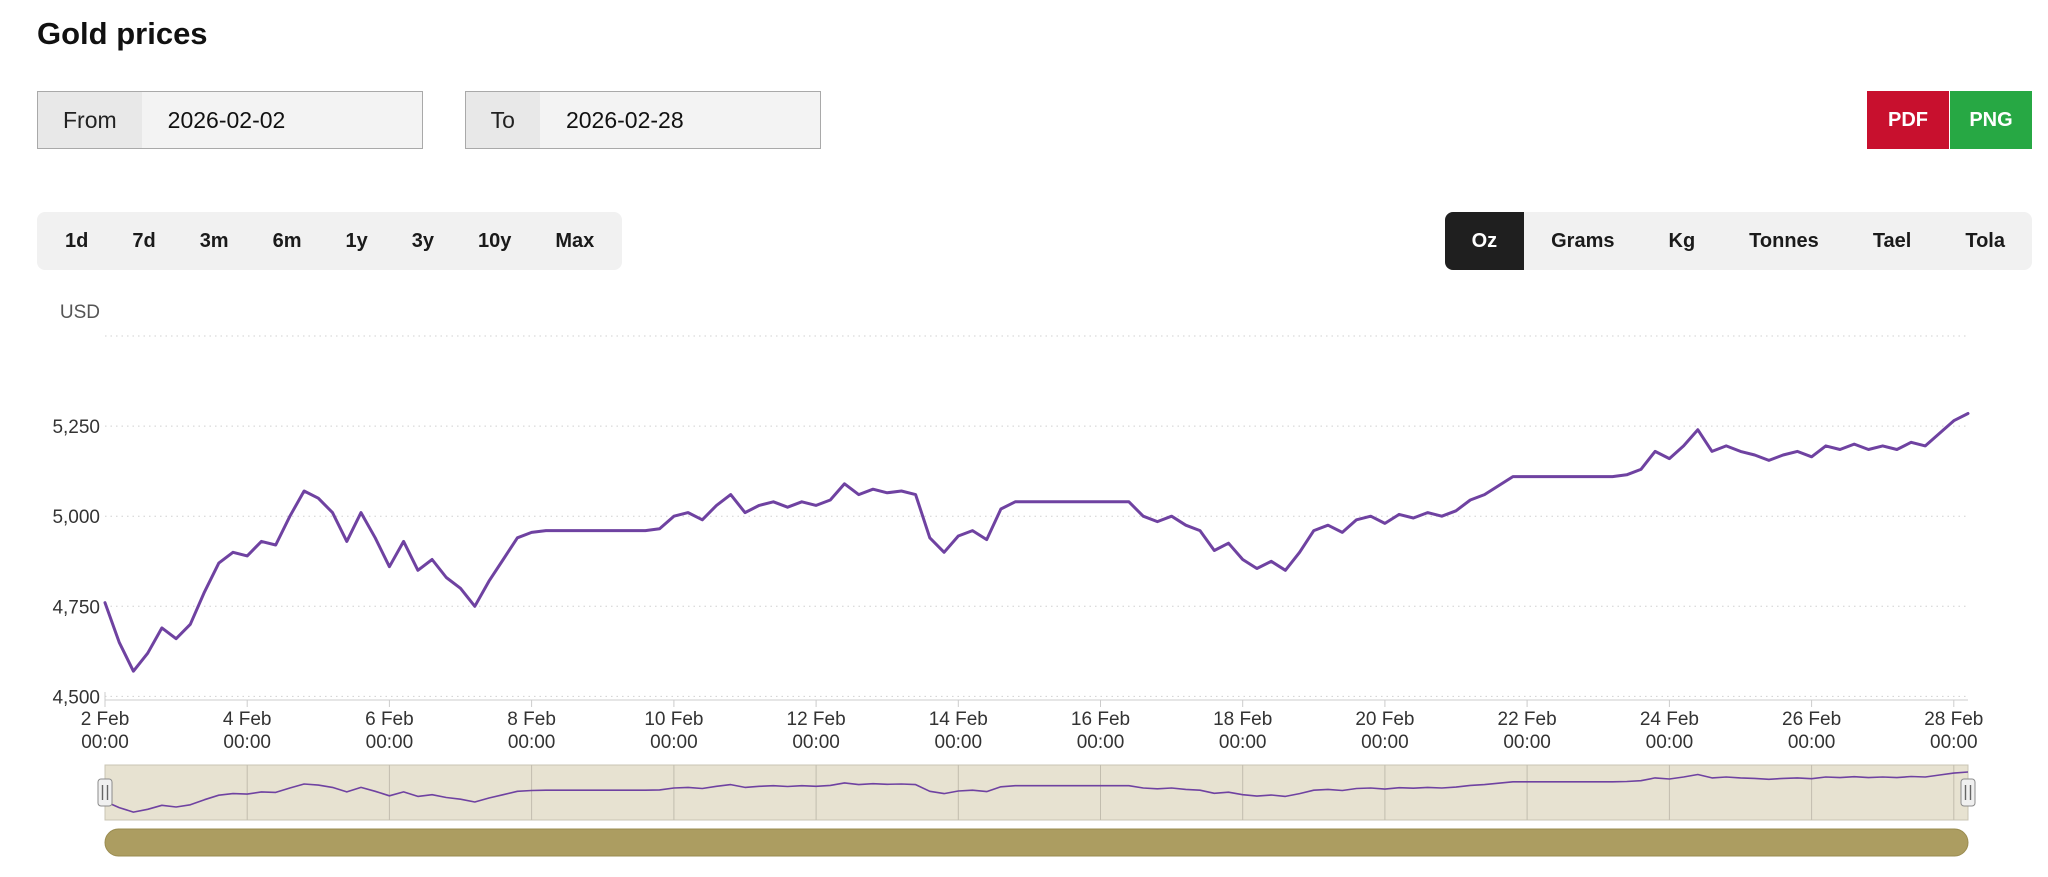  I want to click on unit-button-kg: Kg, so click(1682, 241).